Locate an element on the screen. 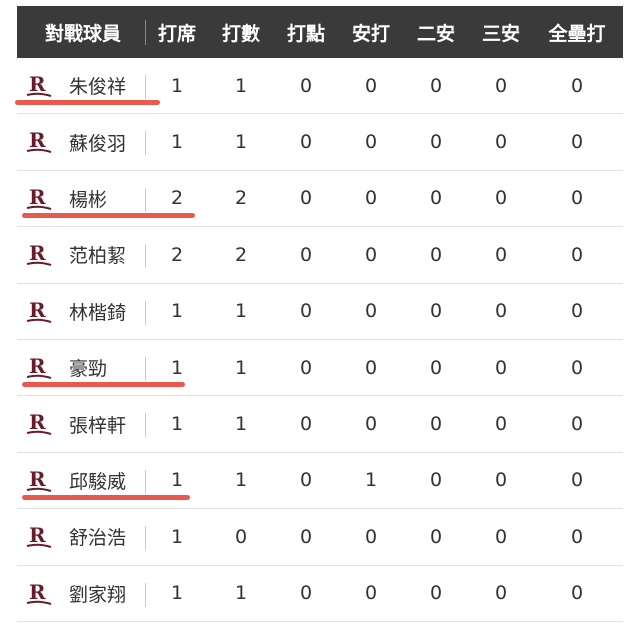 The image size is (640, 630). table-row: R 林楷錡 1 1 0 0 0 0 0 is located at coordinates (320, 312).